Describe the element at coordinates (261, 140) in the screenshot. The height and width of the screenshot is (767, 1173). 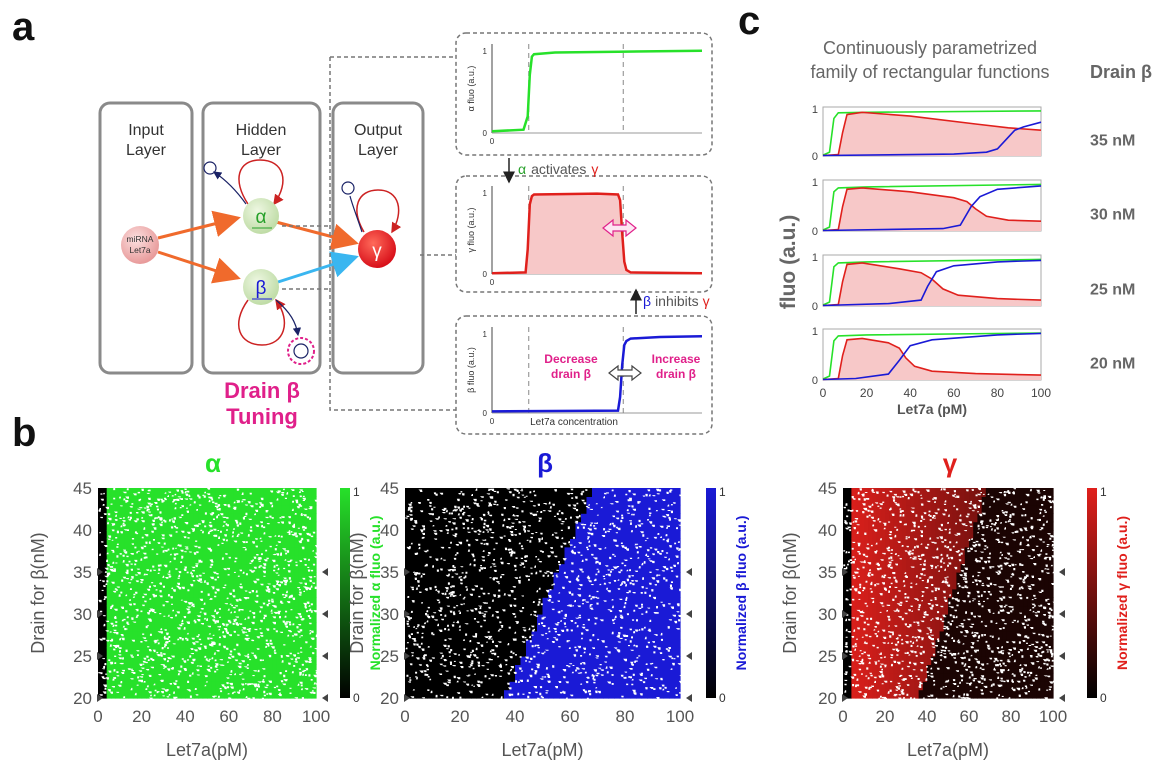
I see `hidden-layer-label: Hidden Layer` at that location.